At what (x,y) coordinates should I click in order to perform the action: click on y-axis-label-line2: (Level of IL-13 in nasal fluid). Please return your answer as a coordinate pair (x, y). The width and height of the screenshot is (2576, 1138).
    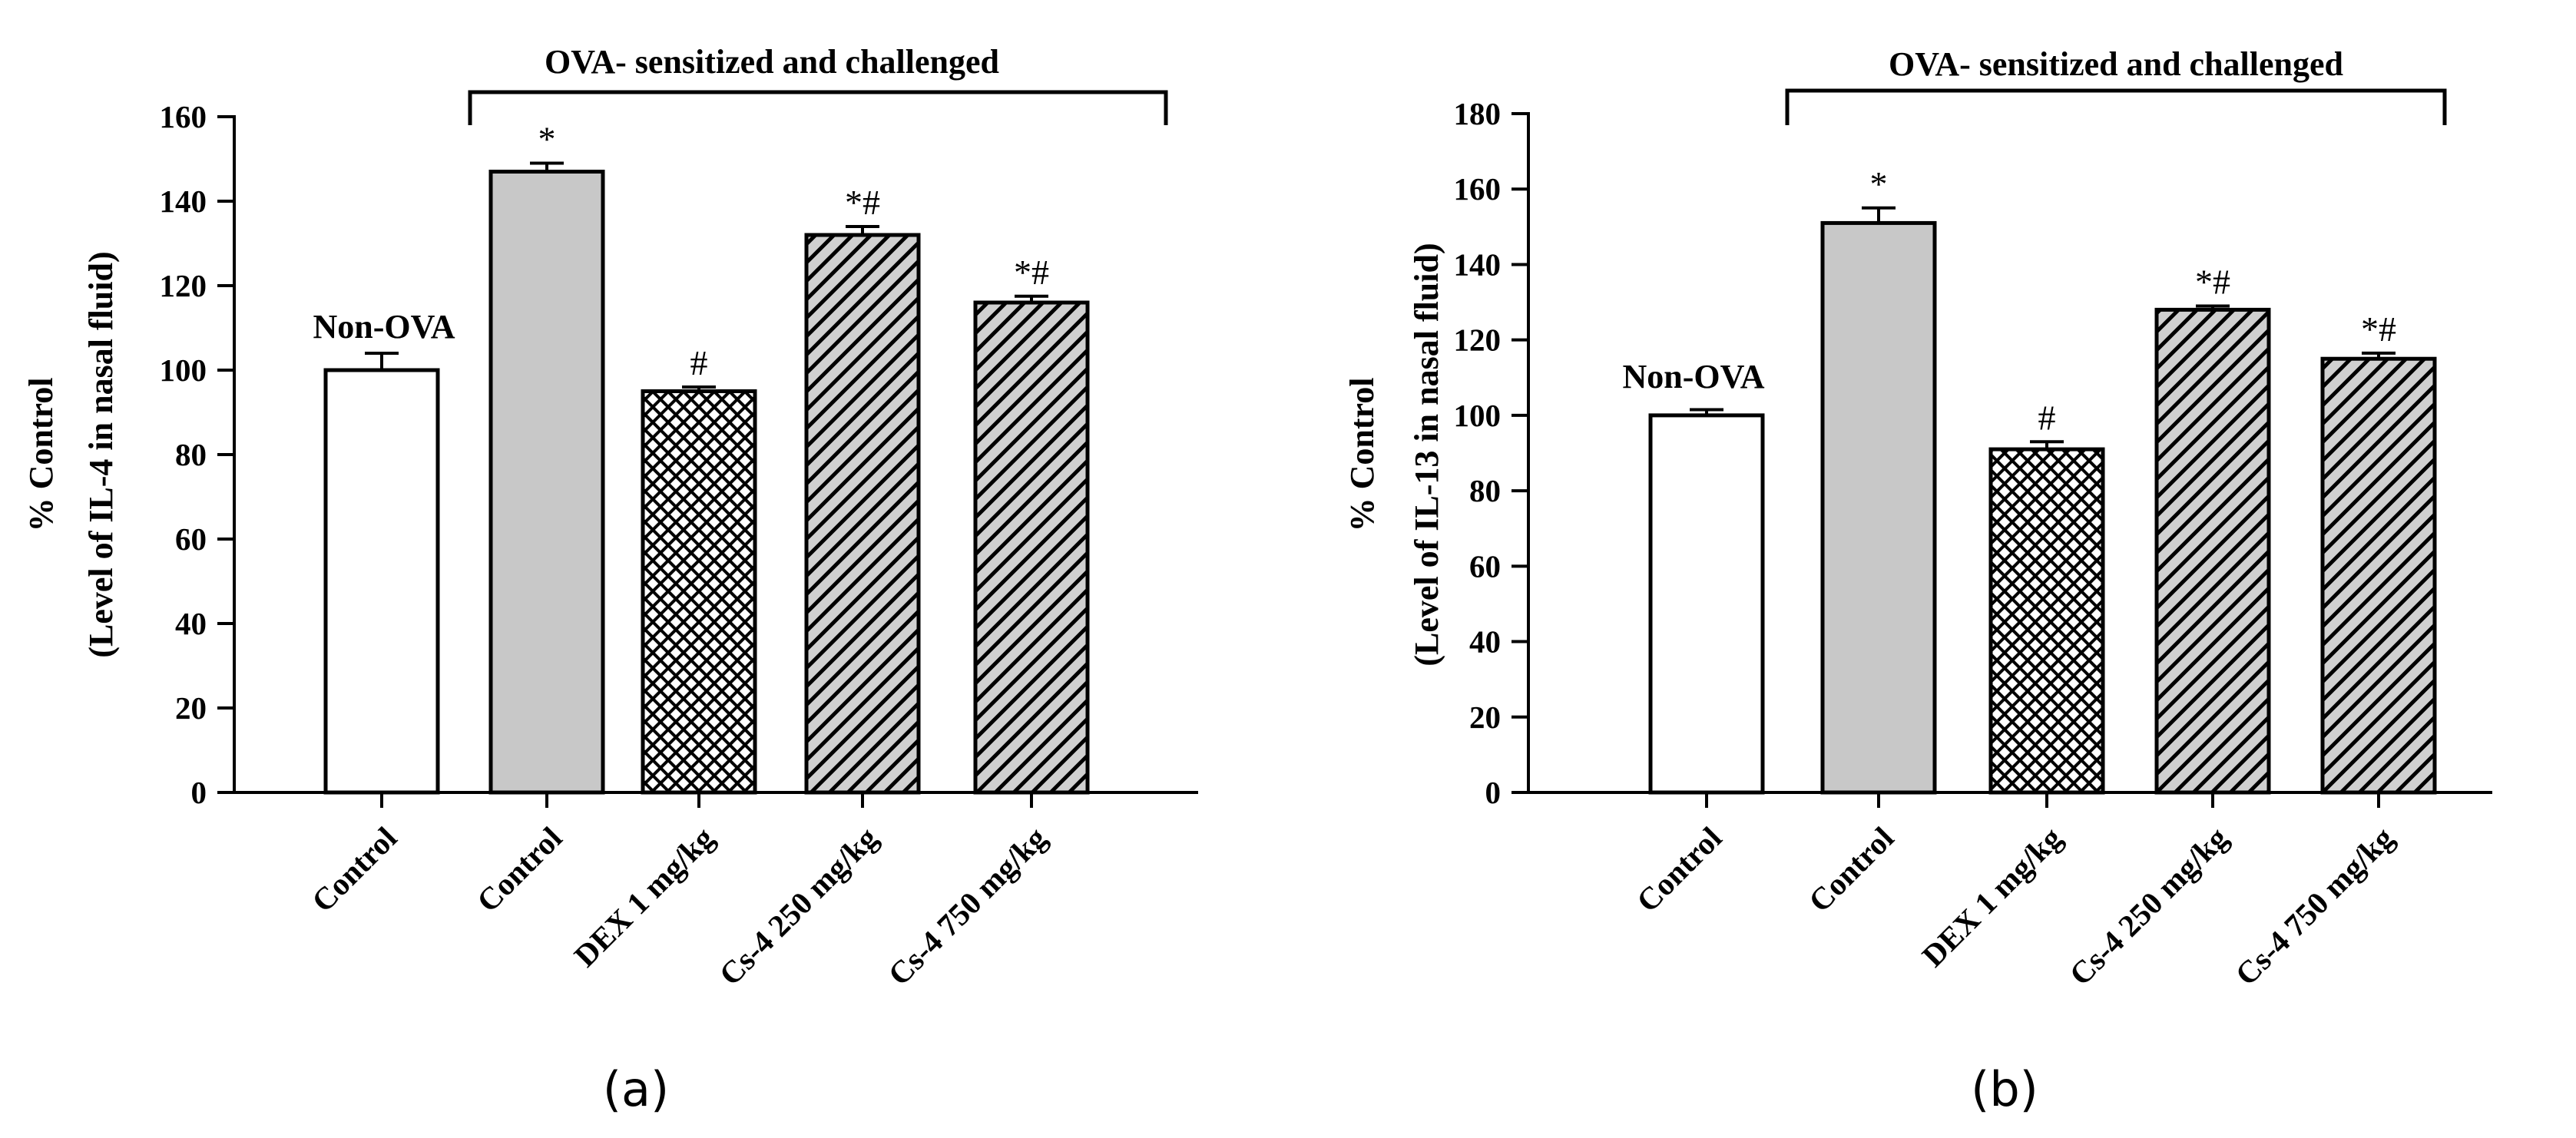
    Looking at the image, I should click on (1426, 455).